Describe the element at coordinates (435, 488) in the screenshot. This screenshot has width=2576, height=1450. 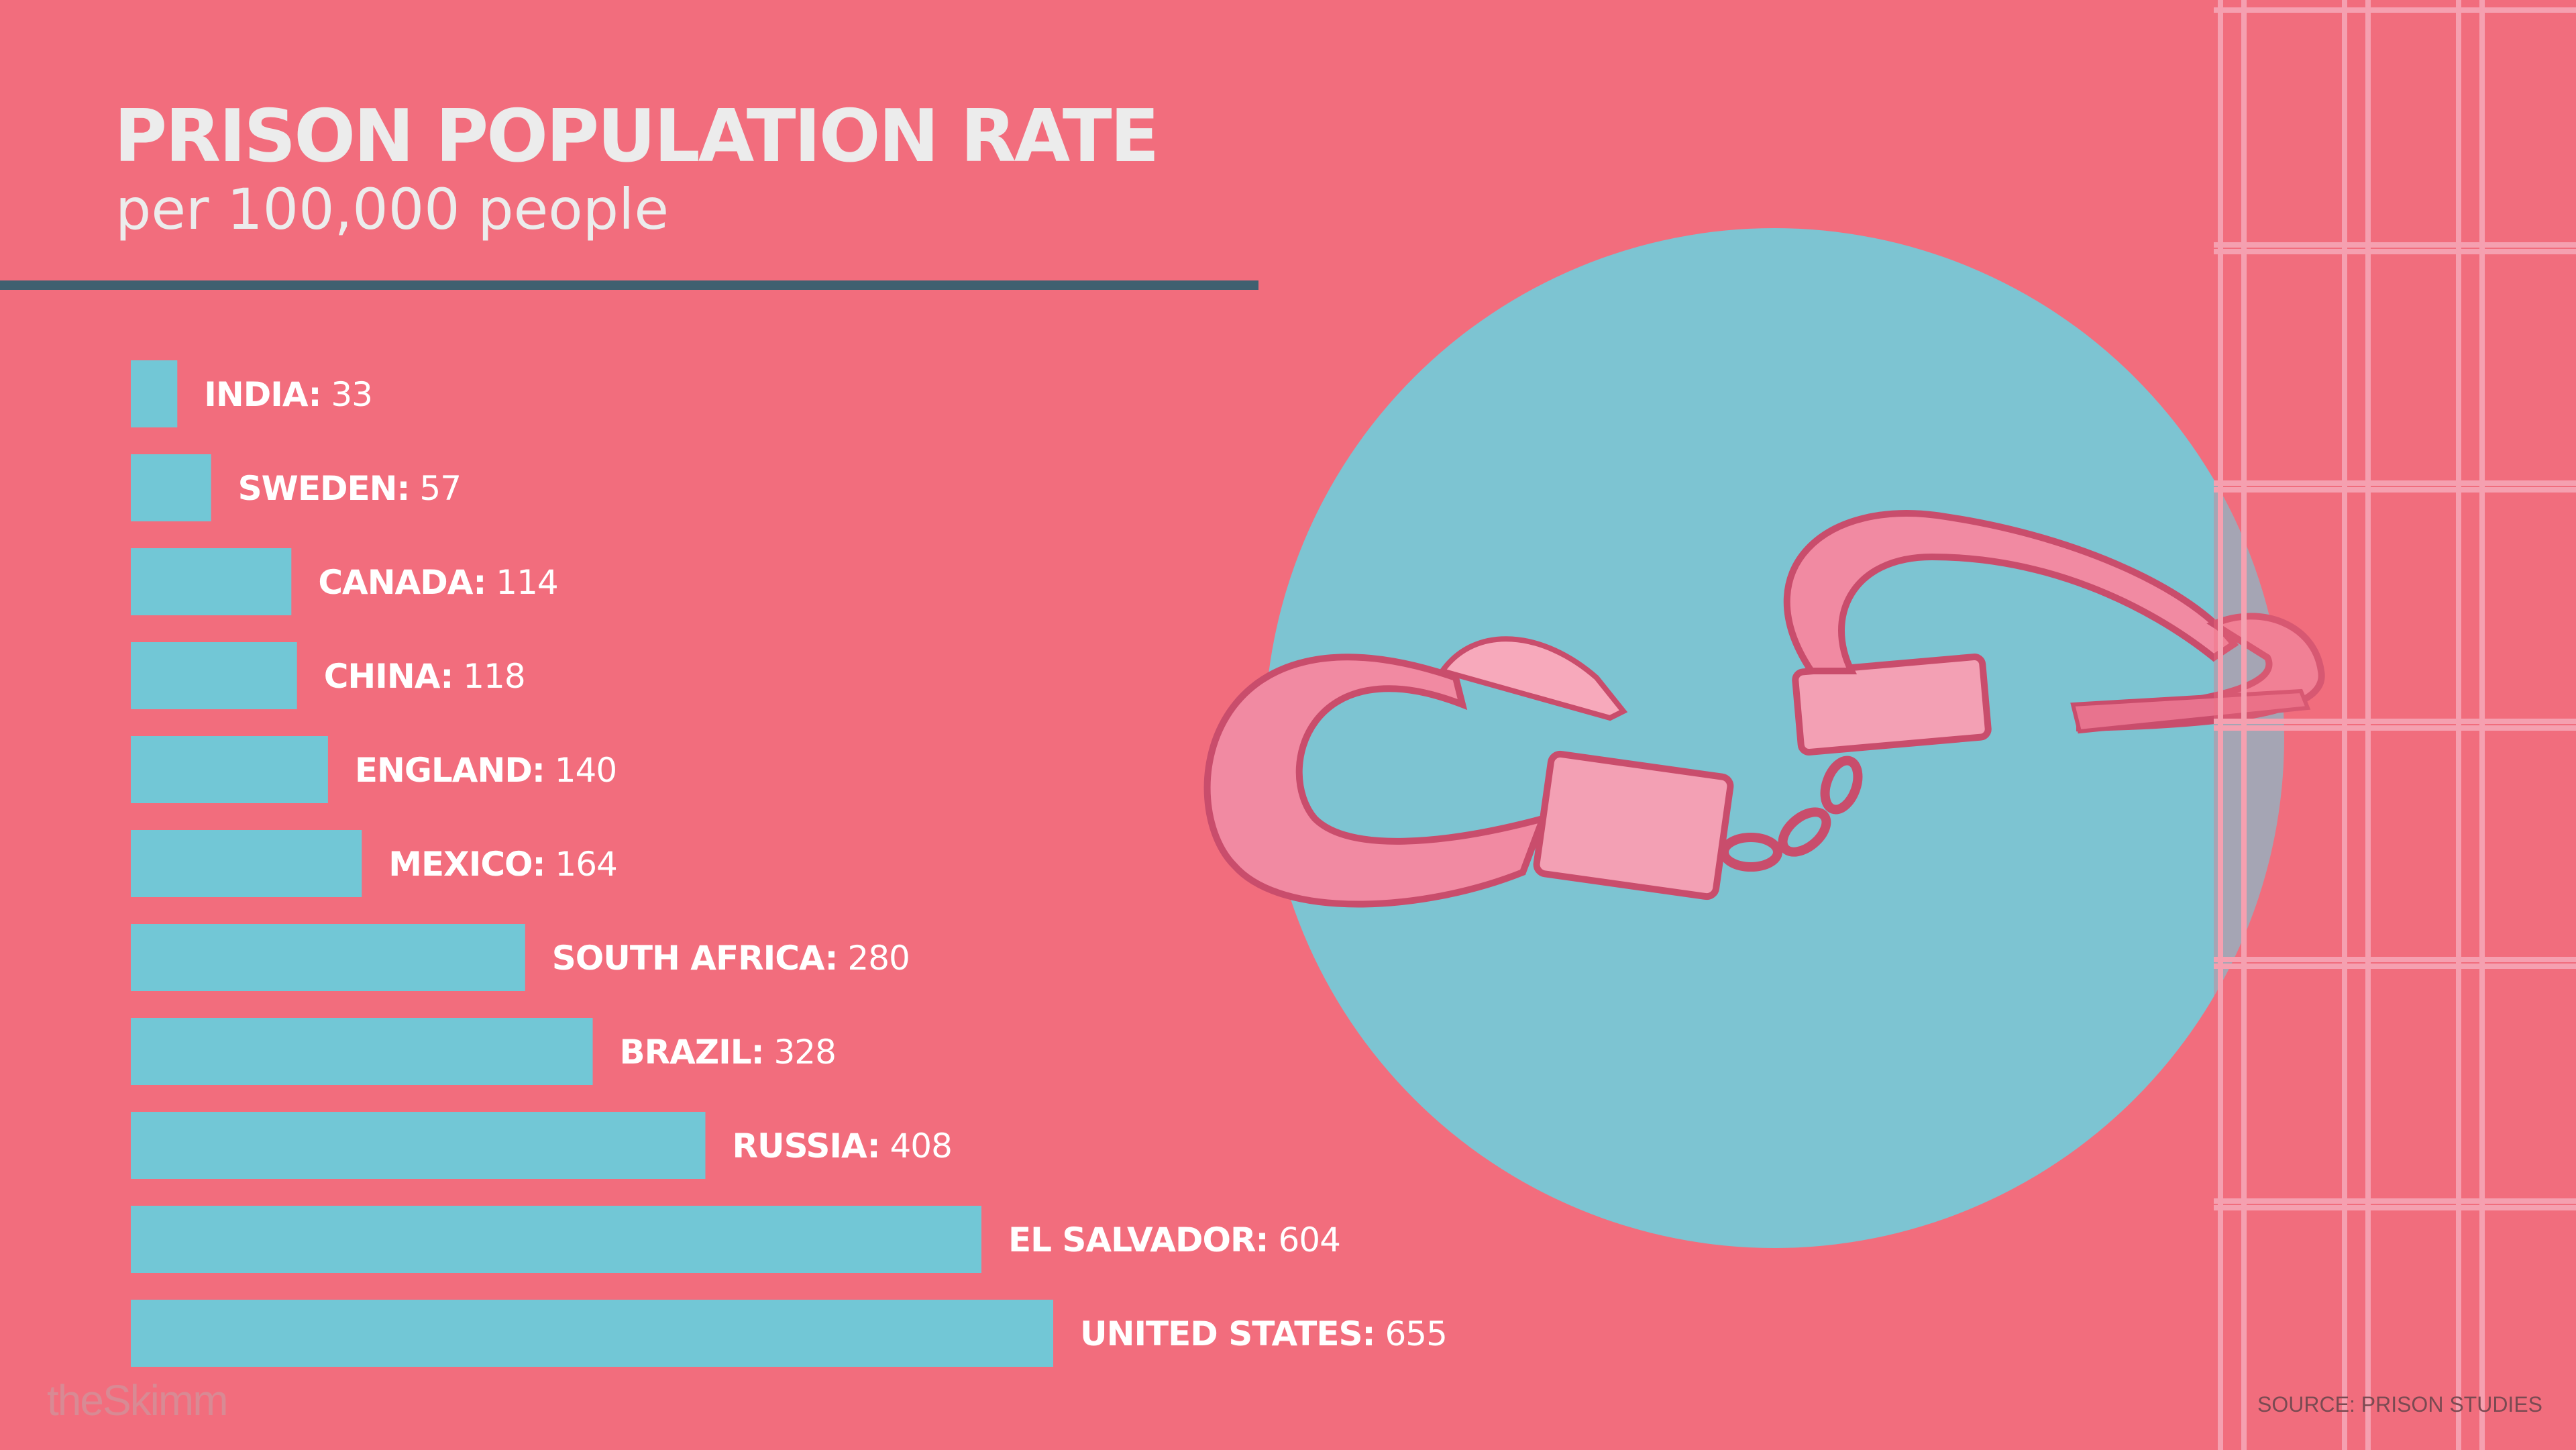
I see `value-label: 57` at that location.